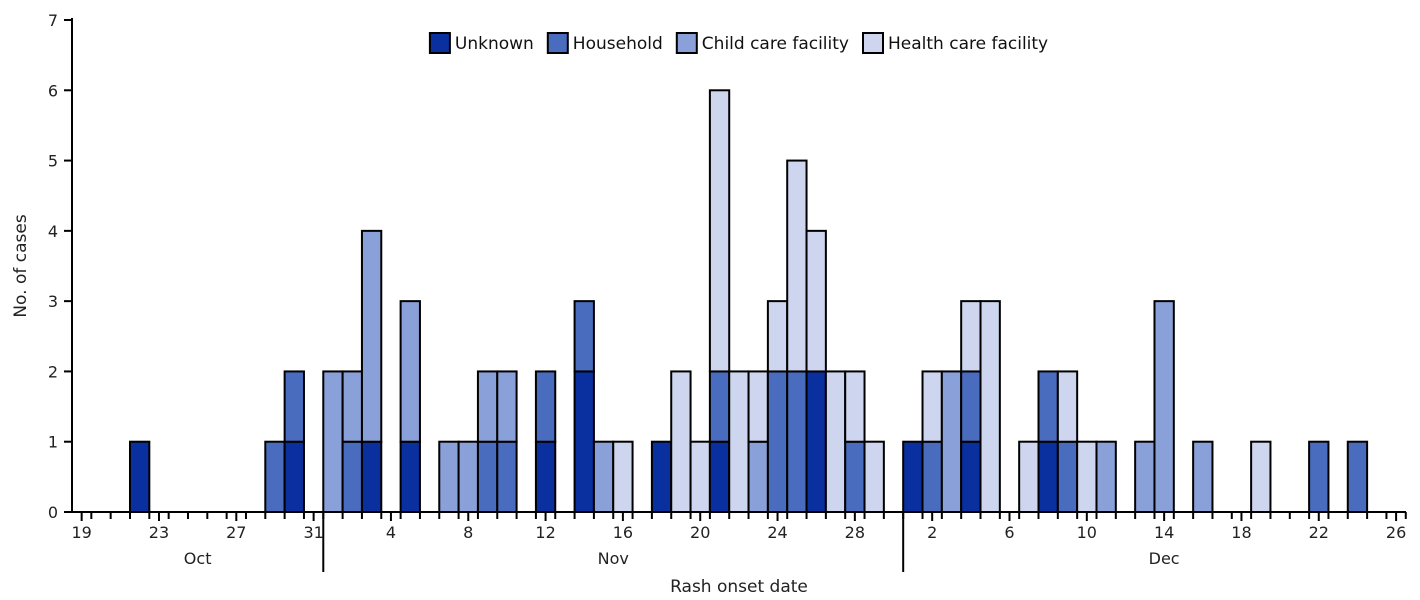 The height and width of the screenshot is (600, 1420). What do you see at coordinates (1009, 532) in the screenshot?
I see `x-tick-label: 6` at bounding box center [1009, 532].